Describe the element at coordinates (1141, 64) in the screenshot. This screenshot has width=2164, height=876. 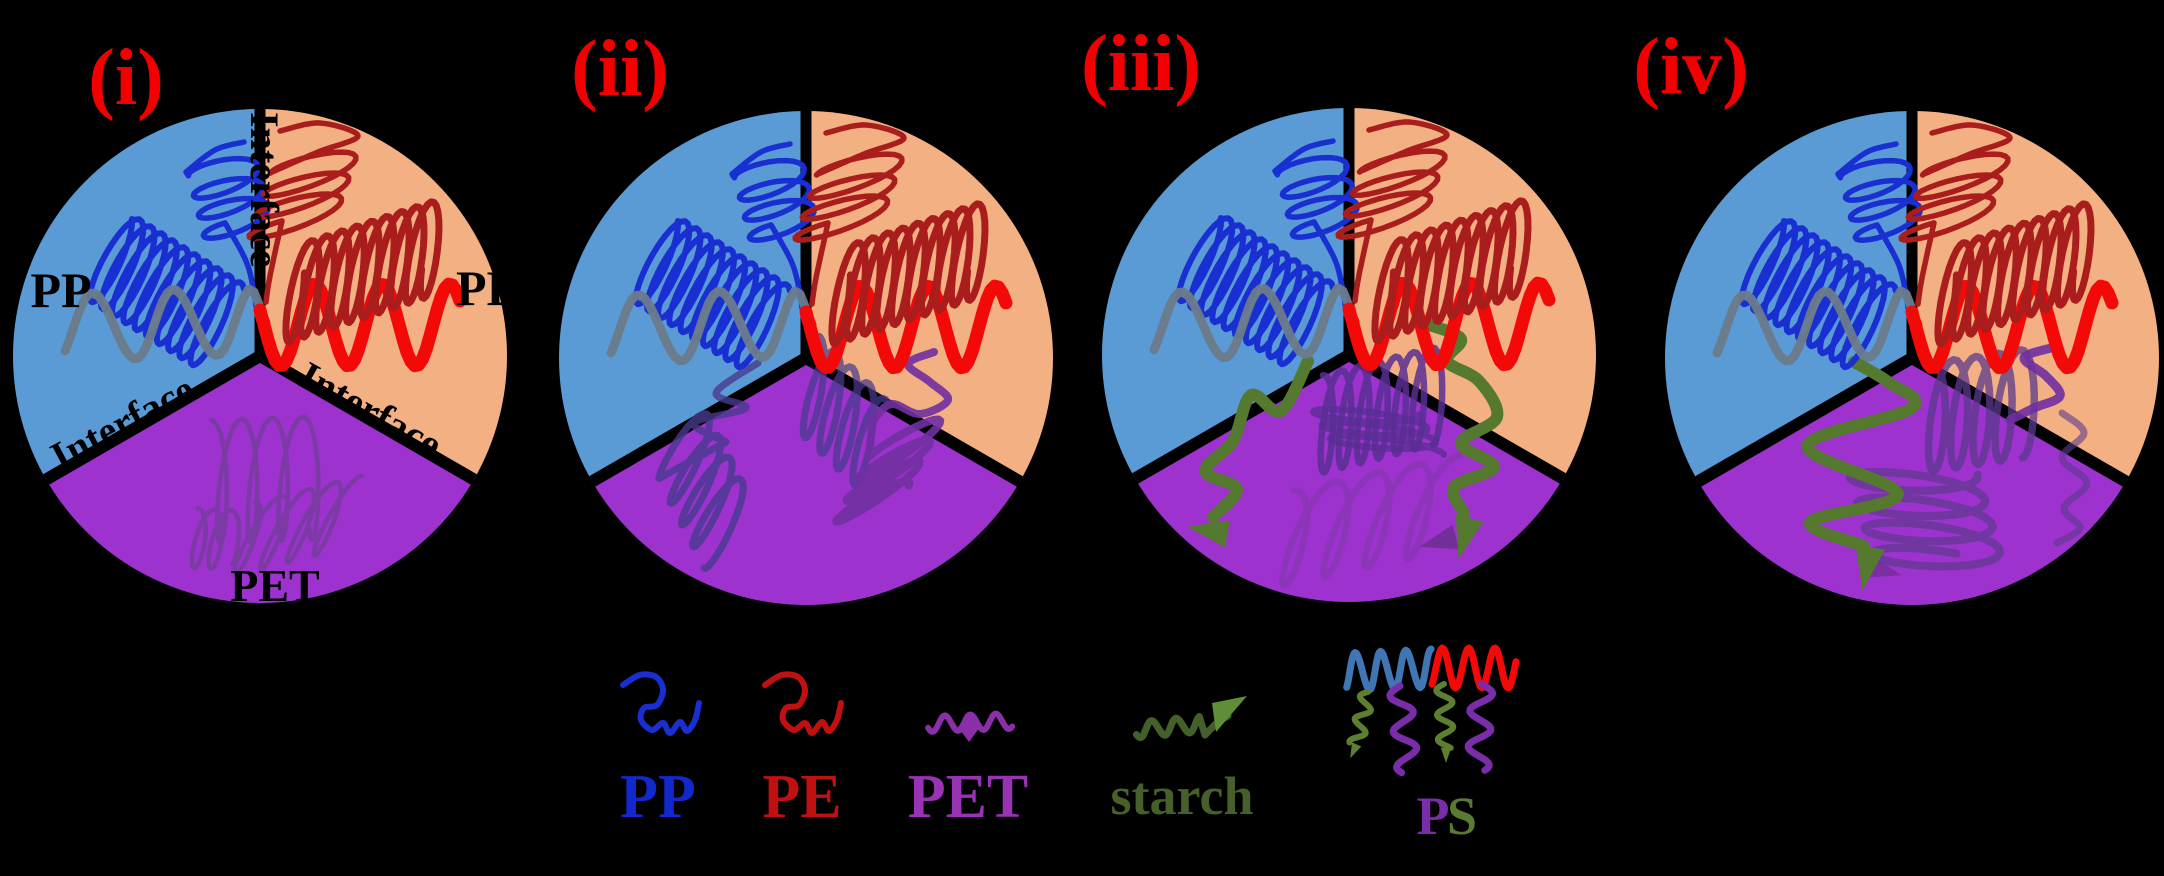
I see `svg-text: (iii)` at that location.